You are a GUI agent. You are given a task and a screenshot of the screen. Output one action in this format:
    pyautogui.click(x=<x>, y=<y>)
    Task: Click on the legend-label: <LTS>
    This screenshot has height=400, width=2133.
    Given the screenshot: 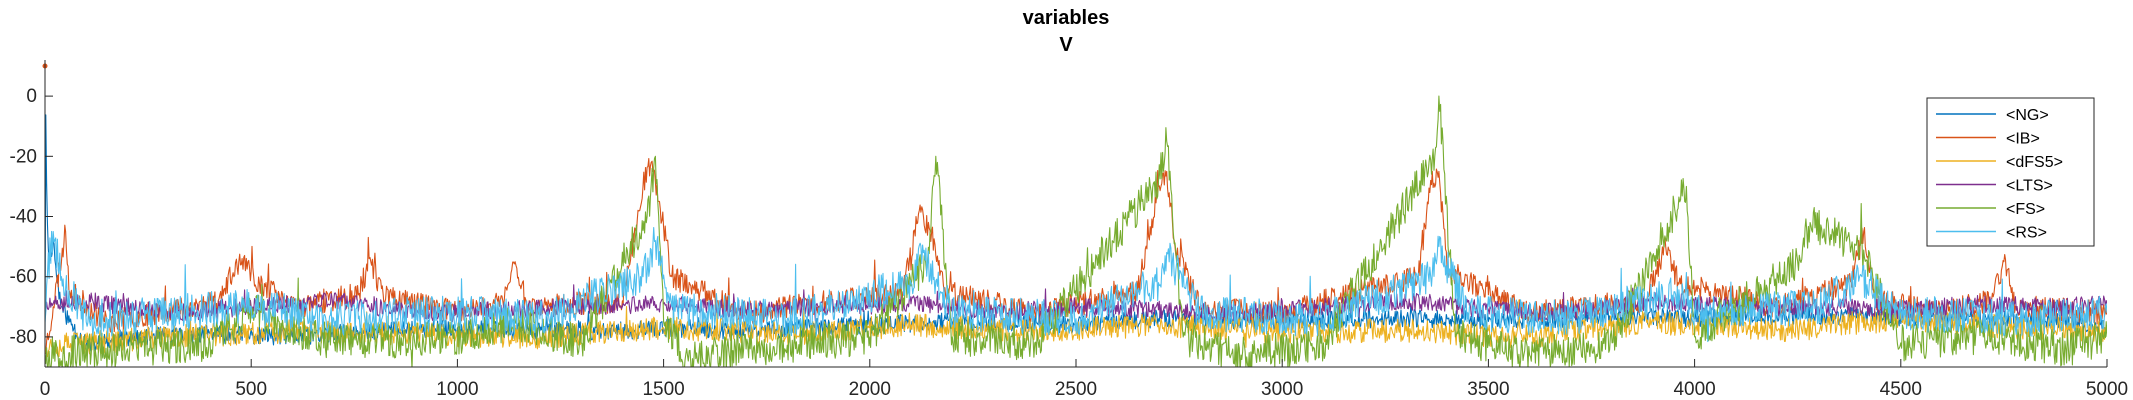 What is the action you would take?
    pyautogui.click(x=2029, y=186)
    